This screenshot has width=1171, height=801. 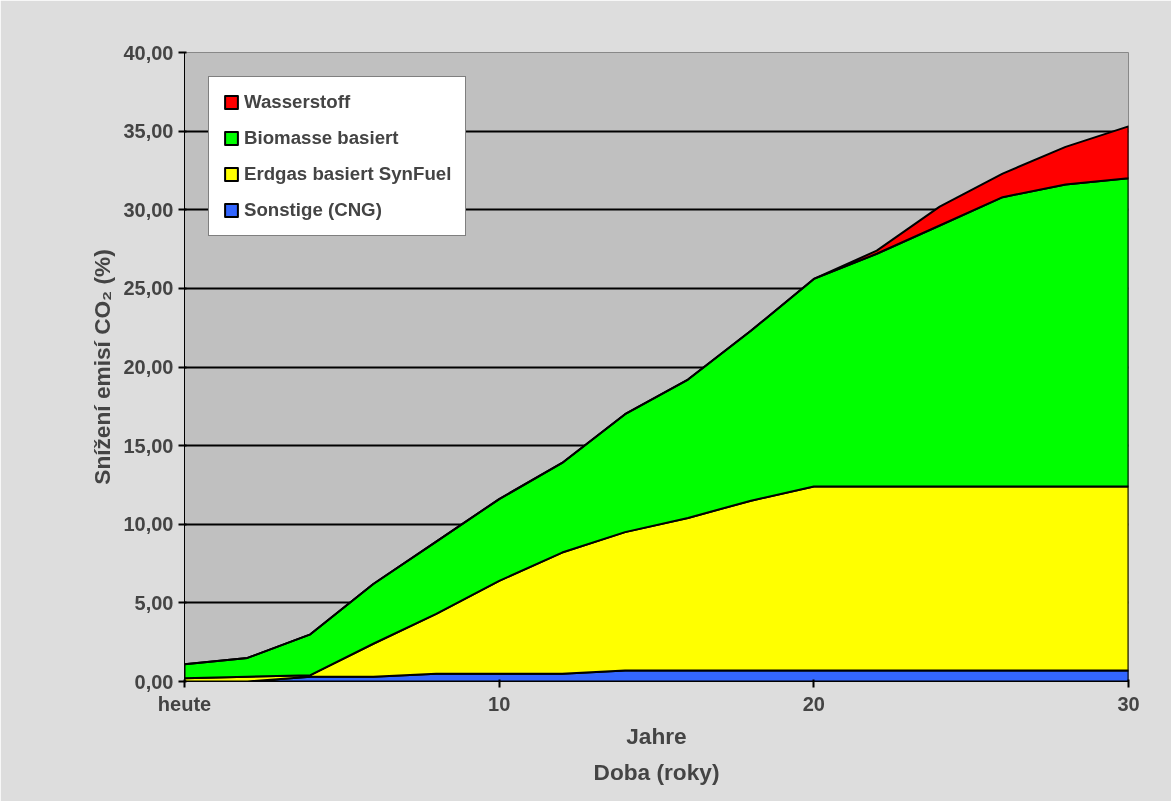 I want to click on y-tick-label: 20,00, so click(x=148, y=367).